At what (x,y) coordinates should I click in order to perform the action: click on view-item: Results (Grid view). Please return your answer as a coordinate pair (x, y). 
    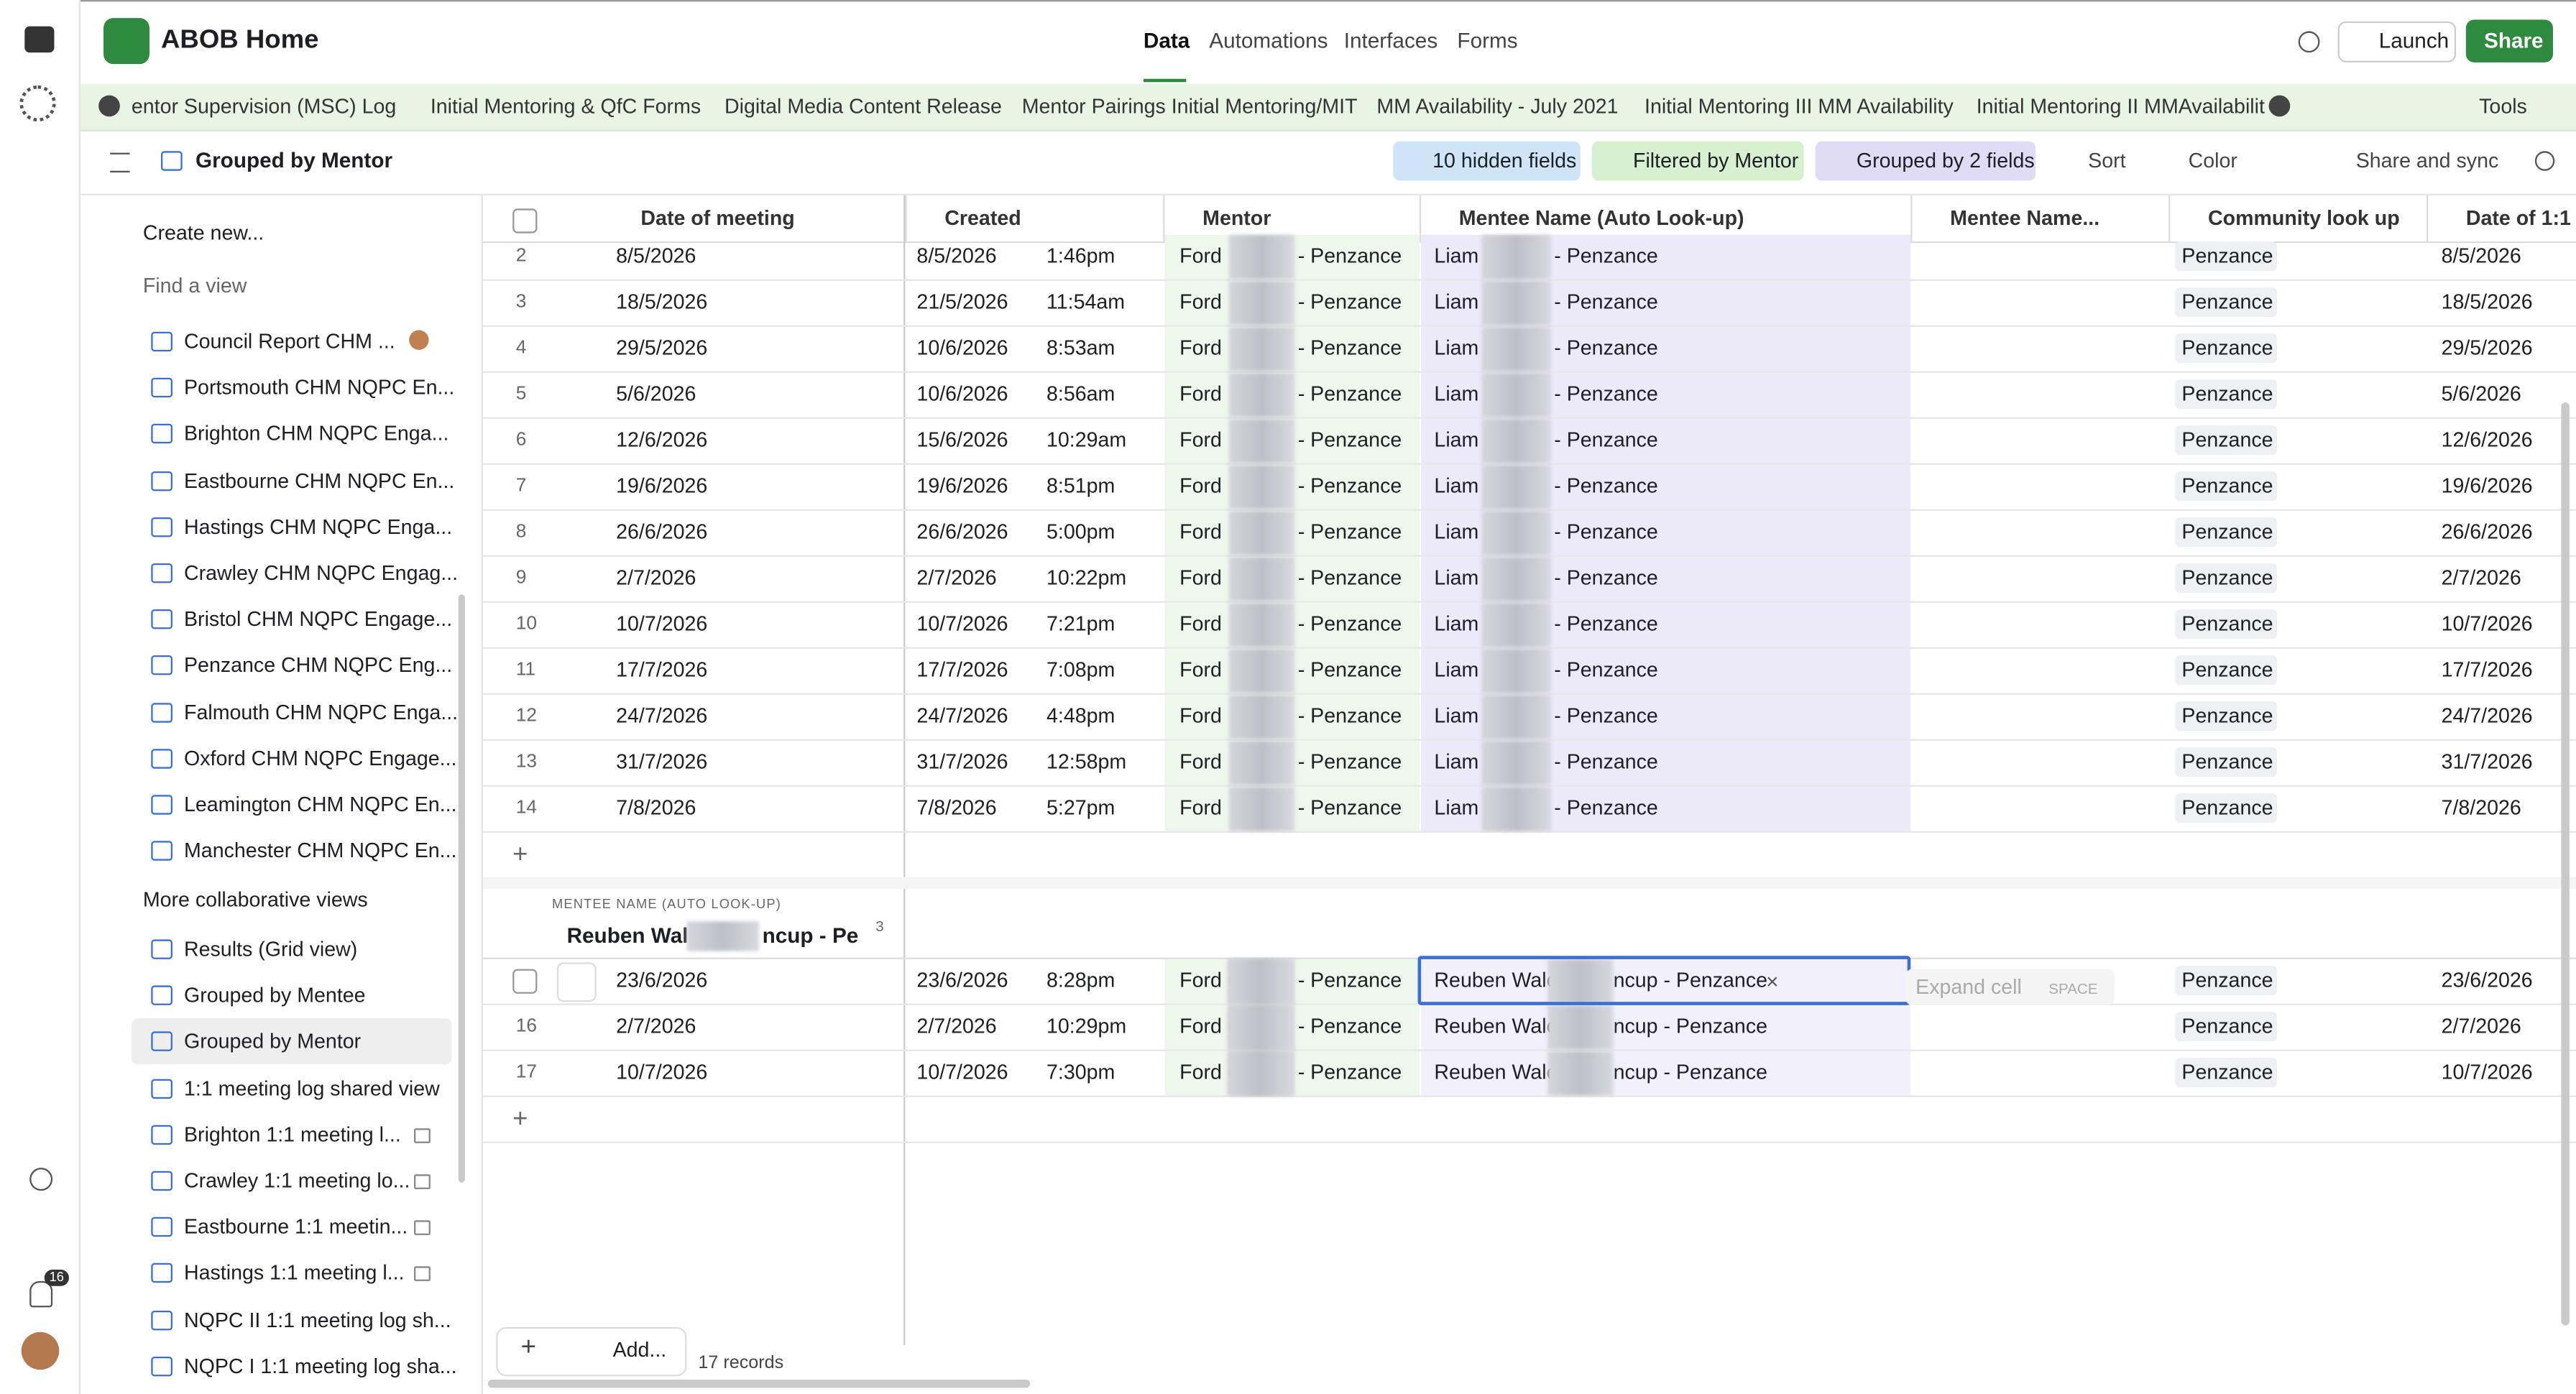
    Looking at the image, I should click on (270, 949).